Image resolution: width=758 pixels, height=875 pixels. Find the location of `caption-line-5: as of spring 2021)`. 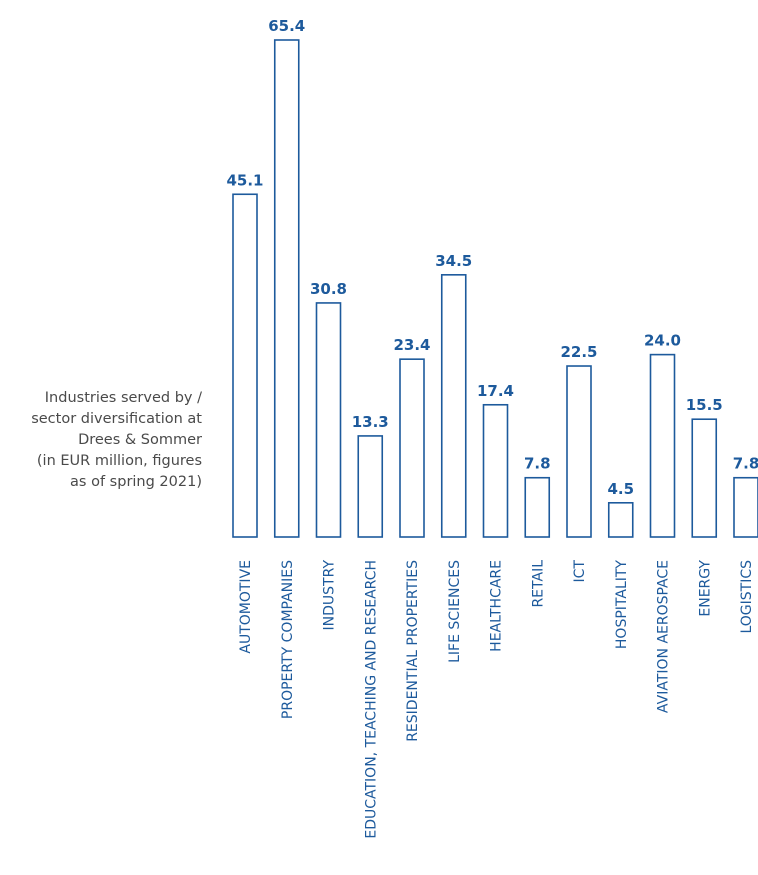

caption-line-5: as of spring 2021) is located at coordinates (136, 482).